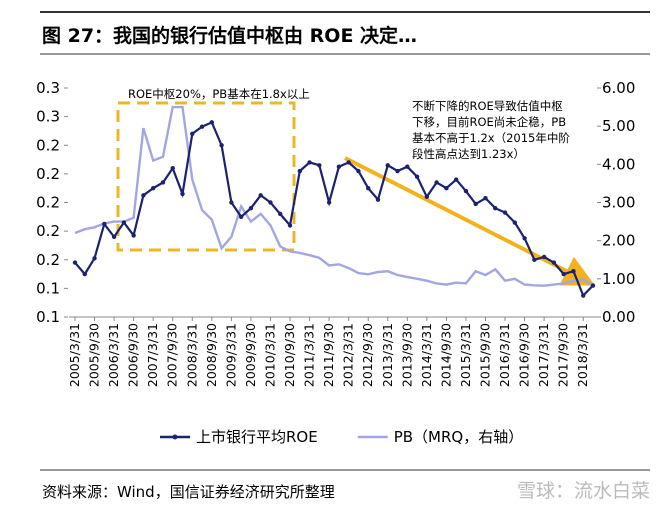 The image size is (660, 507). I want to click on x-tick-label: 2007/3/31, so click(152, 355).